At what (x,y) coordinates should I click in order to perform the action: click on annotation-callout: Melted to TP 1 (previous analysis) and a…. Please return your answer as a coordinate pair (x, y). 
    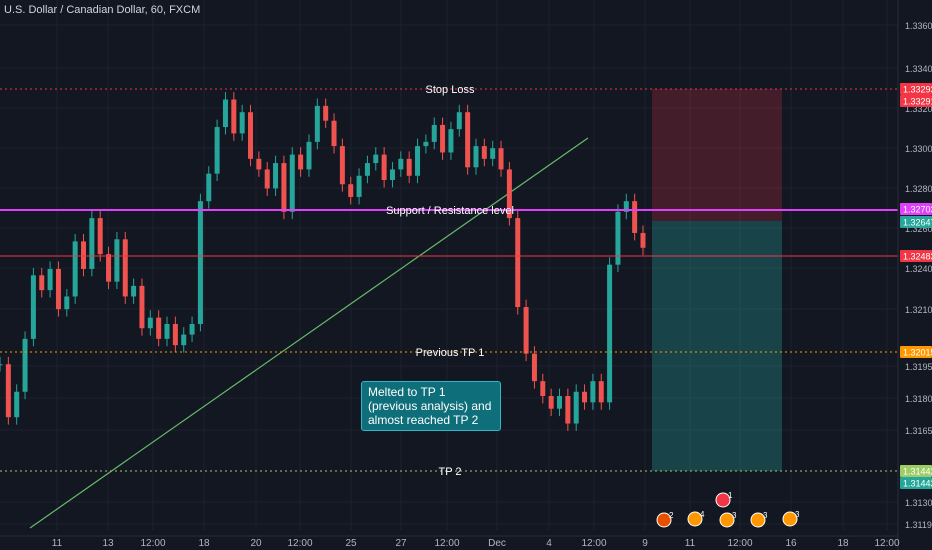
    Looking at the image, I should click on (431, 406).